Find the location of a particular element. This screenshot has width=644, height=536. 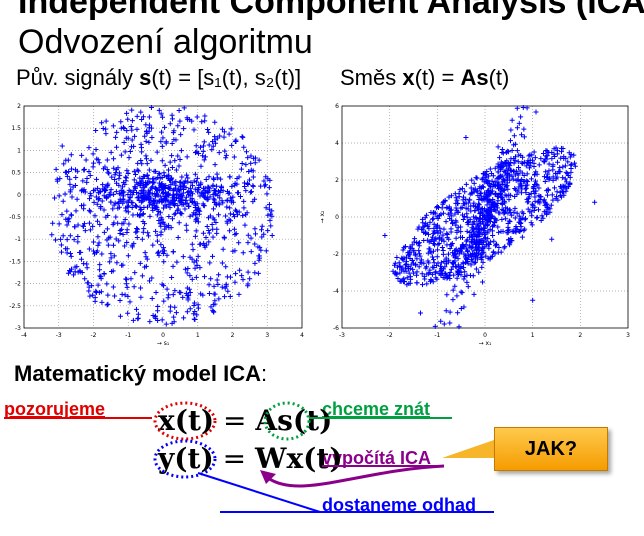

eq2-mixture: x(t) is located at coordinates (314, 458).